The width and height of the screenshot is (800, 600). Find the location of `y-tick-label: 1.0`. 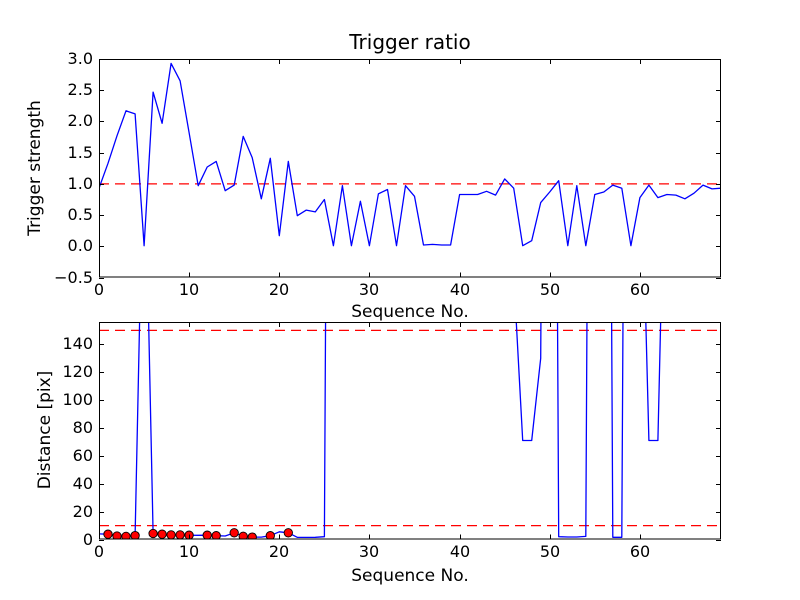

y-tick-label: 1.0 is located at coordinates (80, 183).